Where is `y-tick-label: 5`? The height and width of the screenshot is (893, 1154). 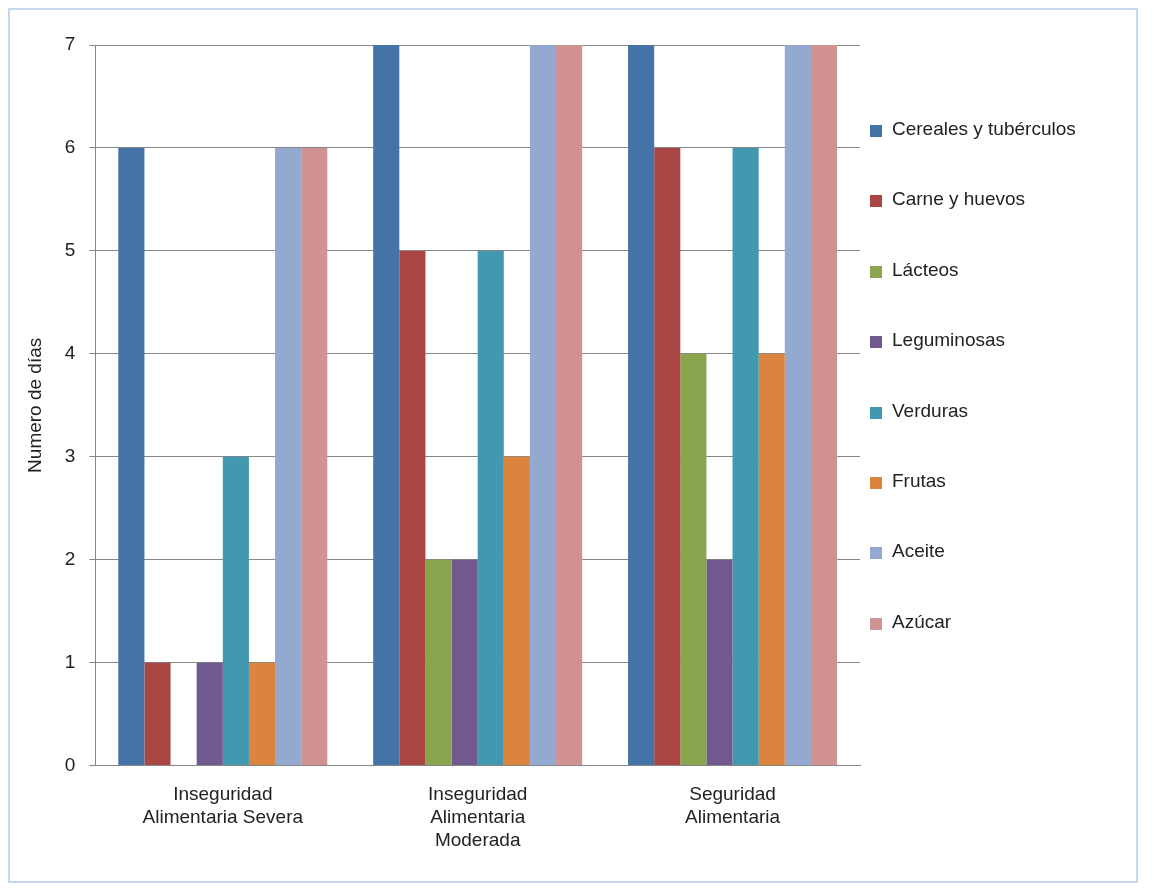 y-tick-label: 5 is located at coordinates (70, 250).